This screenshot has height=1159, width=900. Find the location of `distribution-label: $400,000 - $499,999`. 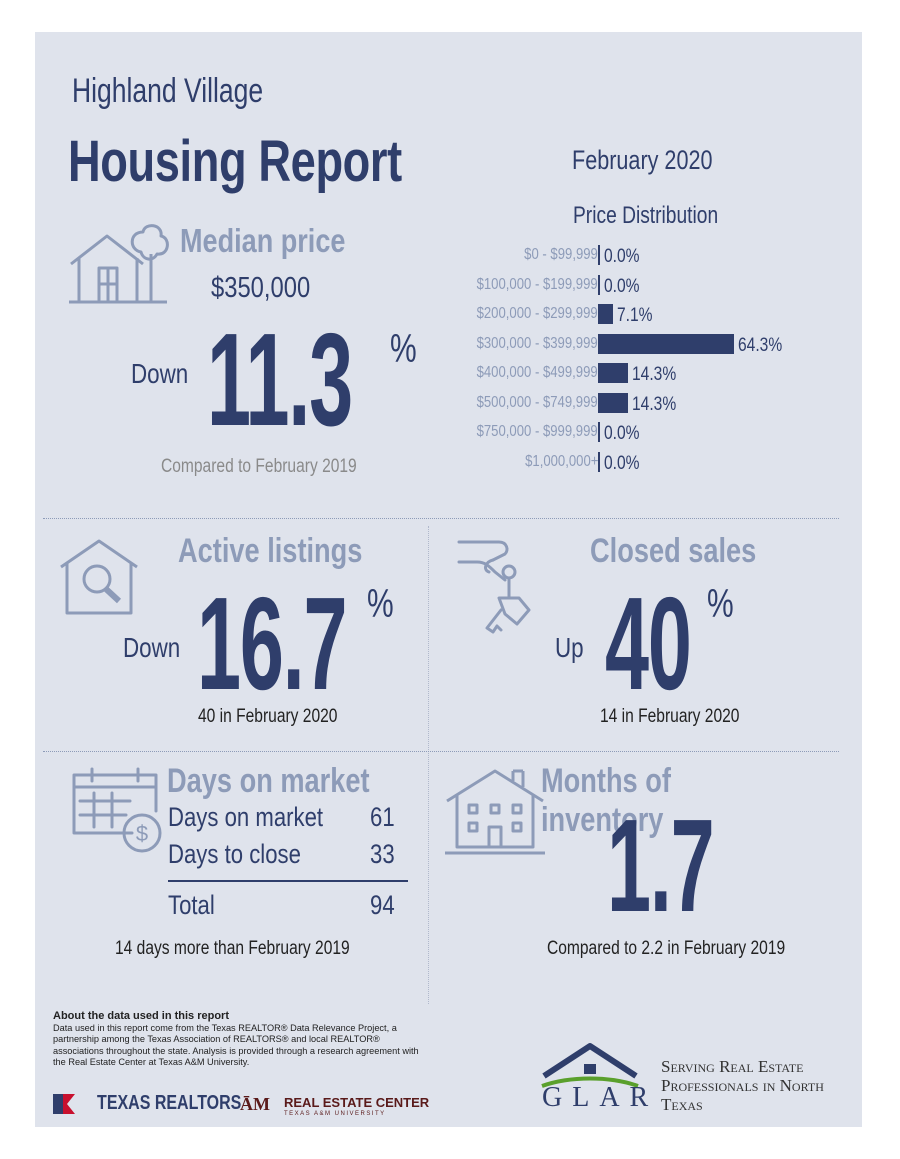

distribution-label: $400,000 - $499,999 is located at coordinates (537, 372).